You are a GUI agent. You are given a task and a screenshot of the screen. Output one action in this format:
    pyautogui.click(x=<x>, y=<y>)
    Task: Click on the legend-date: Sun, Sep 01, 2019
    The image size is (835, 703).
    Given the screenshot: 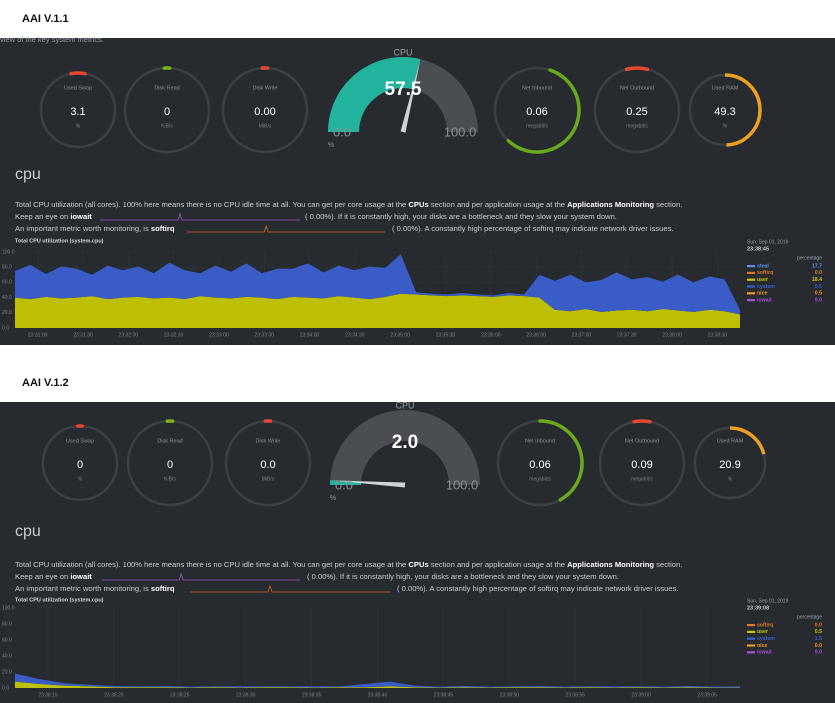 What is the action you would take?
    pyautogui.click(x=768, y=242)
    